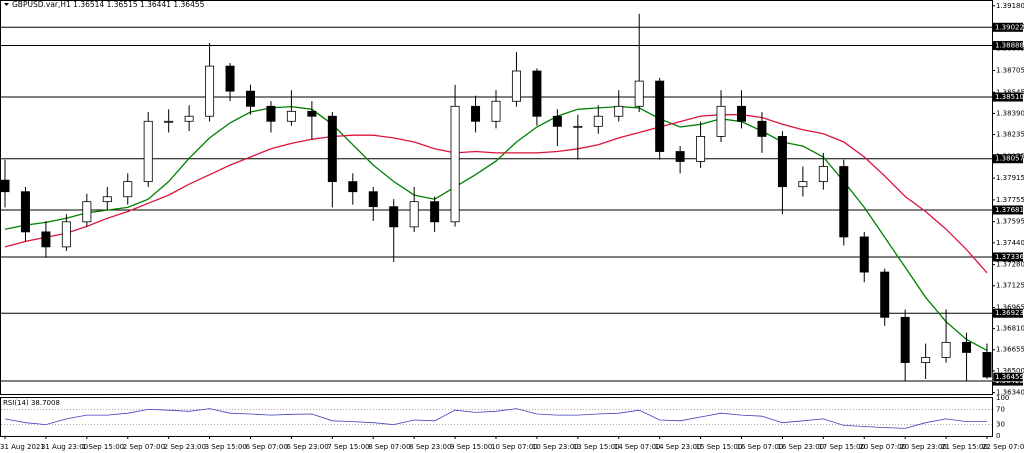  Describe the element at coordinates (6, 4) in the screenshot. I see `menu-arrow` at that location.